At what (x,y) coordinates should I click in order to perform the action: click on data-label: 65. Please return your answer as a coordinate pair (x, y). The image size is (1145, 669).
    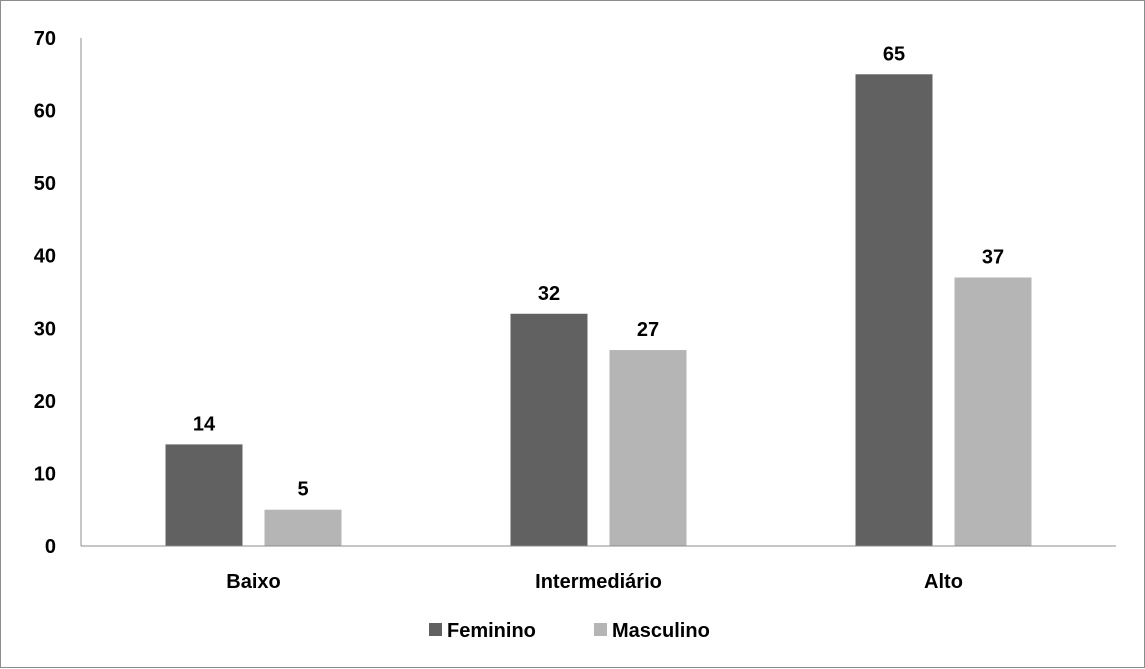
    Looking at the image, I should click on (894, 54).